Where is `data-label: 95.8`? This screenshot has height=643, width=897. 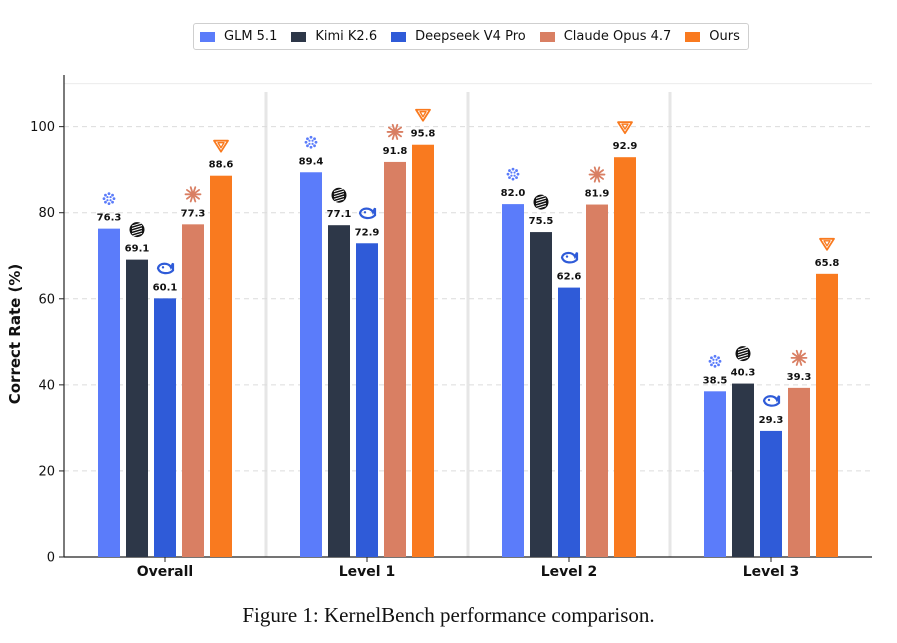
data-label: 95.8 is located at coordinates (423, 134).